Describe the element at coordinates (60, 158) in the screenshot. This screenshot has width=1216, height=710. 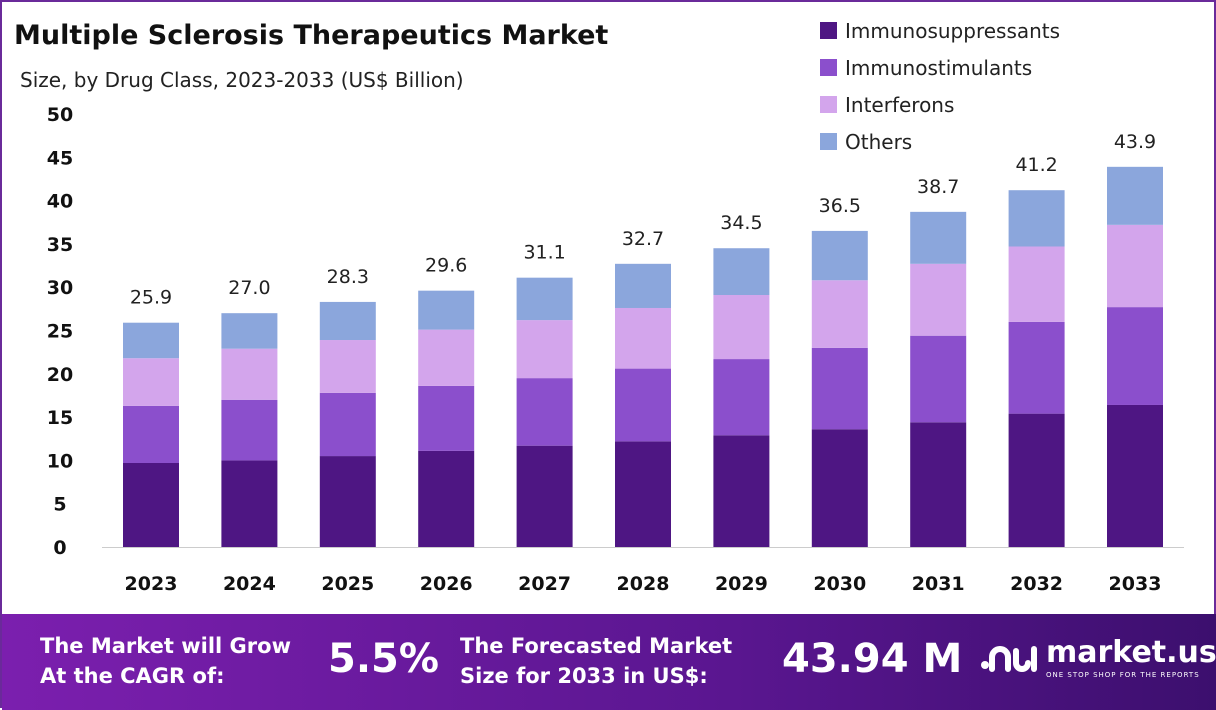
I see `y-tick-label: 45` at that location.